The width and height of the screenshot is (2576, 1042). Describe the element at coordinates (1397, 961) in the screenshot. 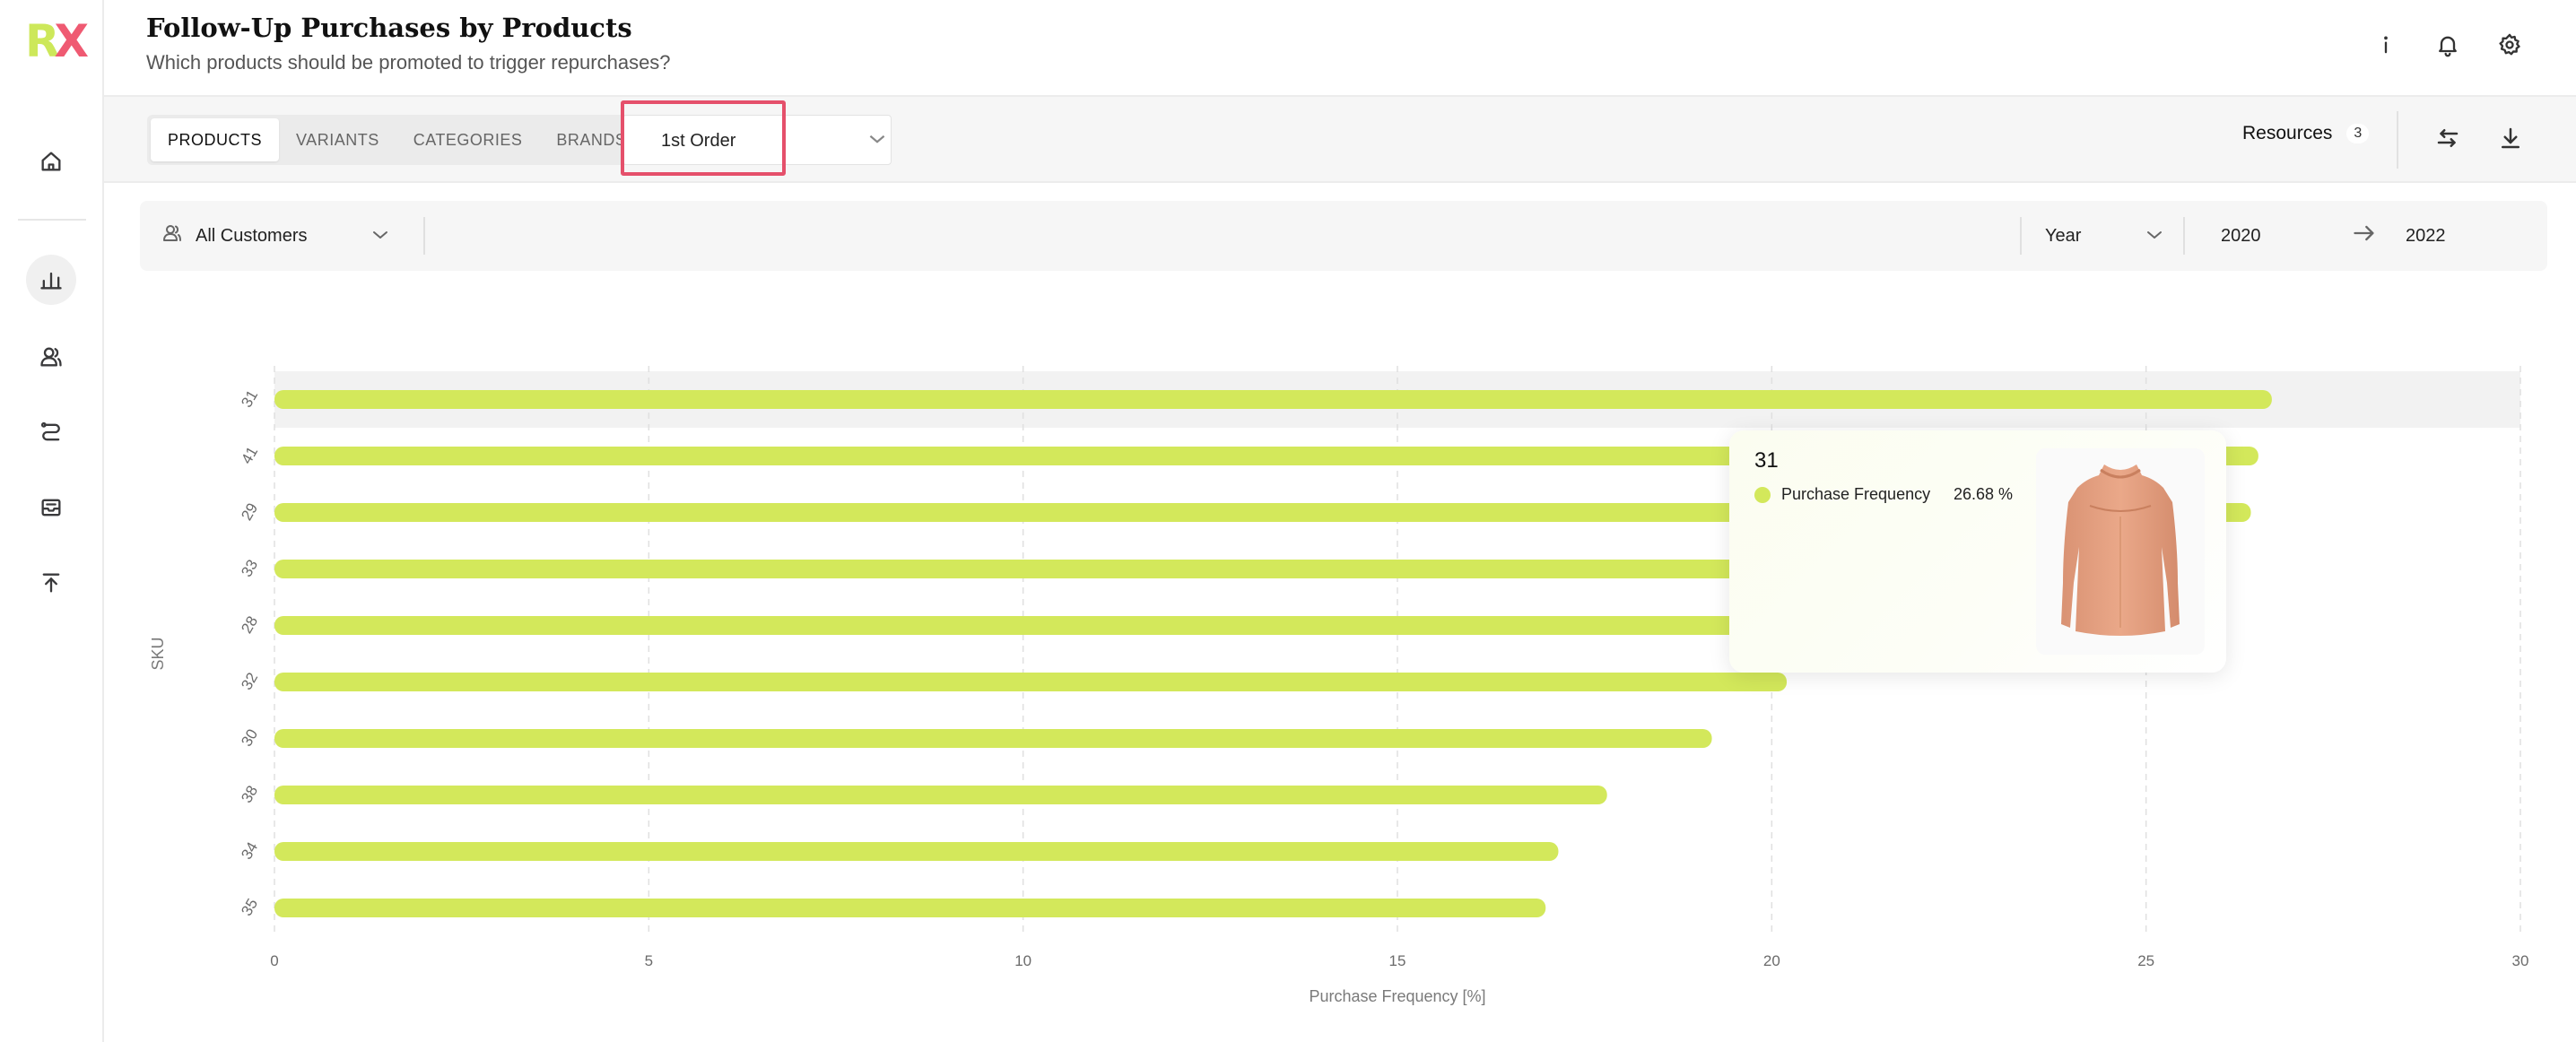

I see `x-tick-label: 15` at that location.